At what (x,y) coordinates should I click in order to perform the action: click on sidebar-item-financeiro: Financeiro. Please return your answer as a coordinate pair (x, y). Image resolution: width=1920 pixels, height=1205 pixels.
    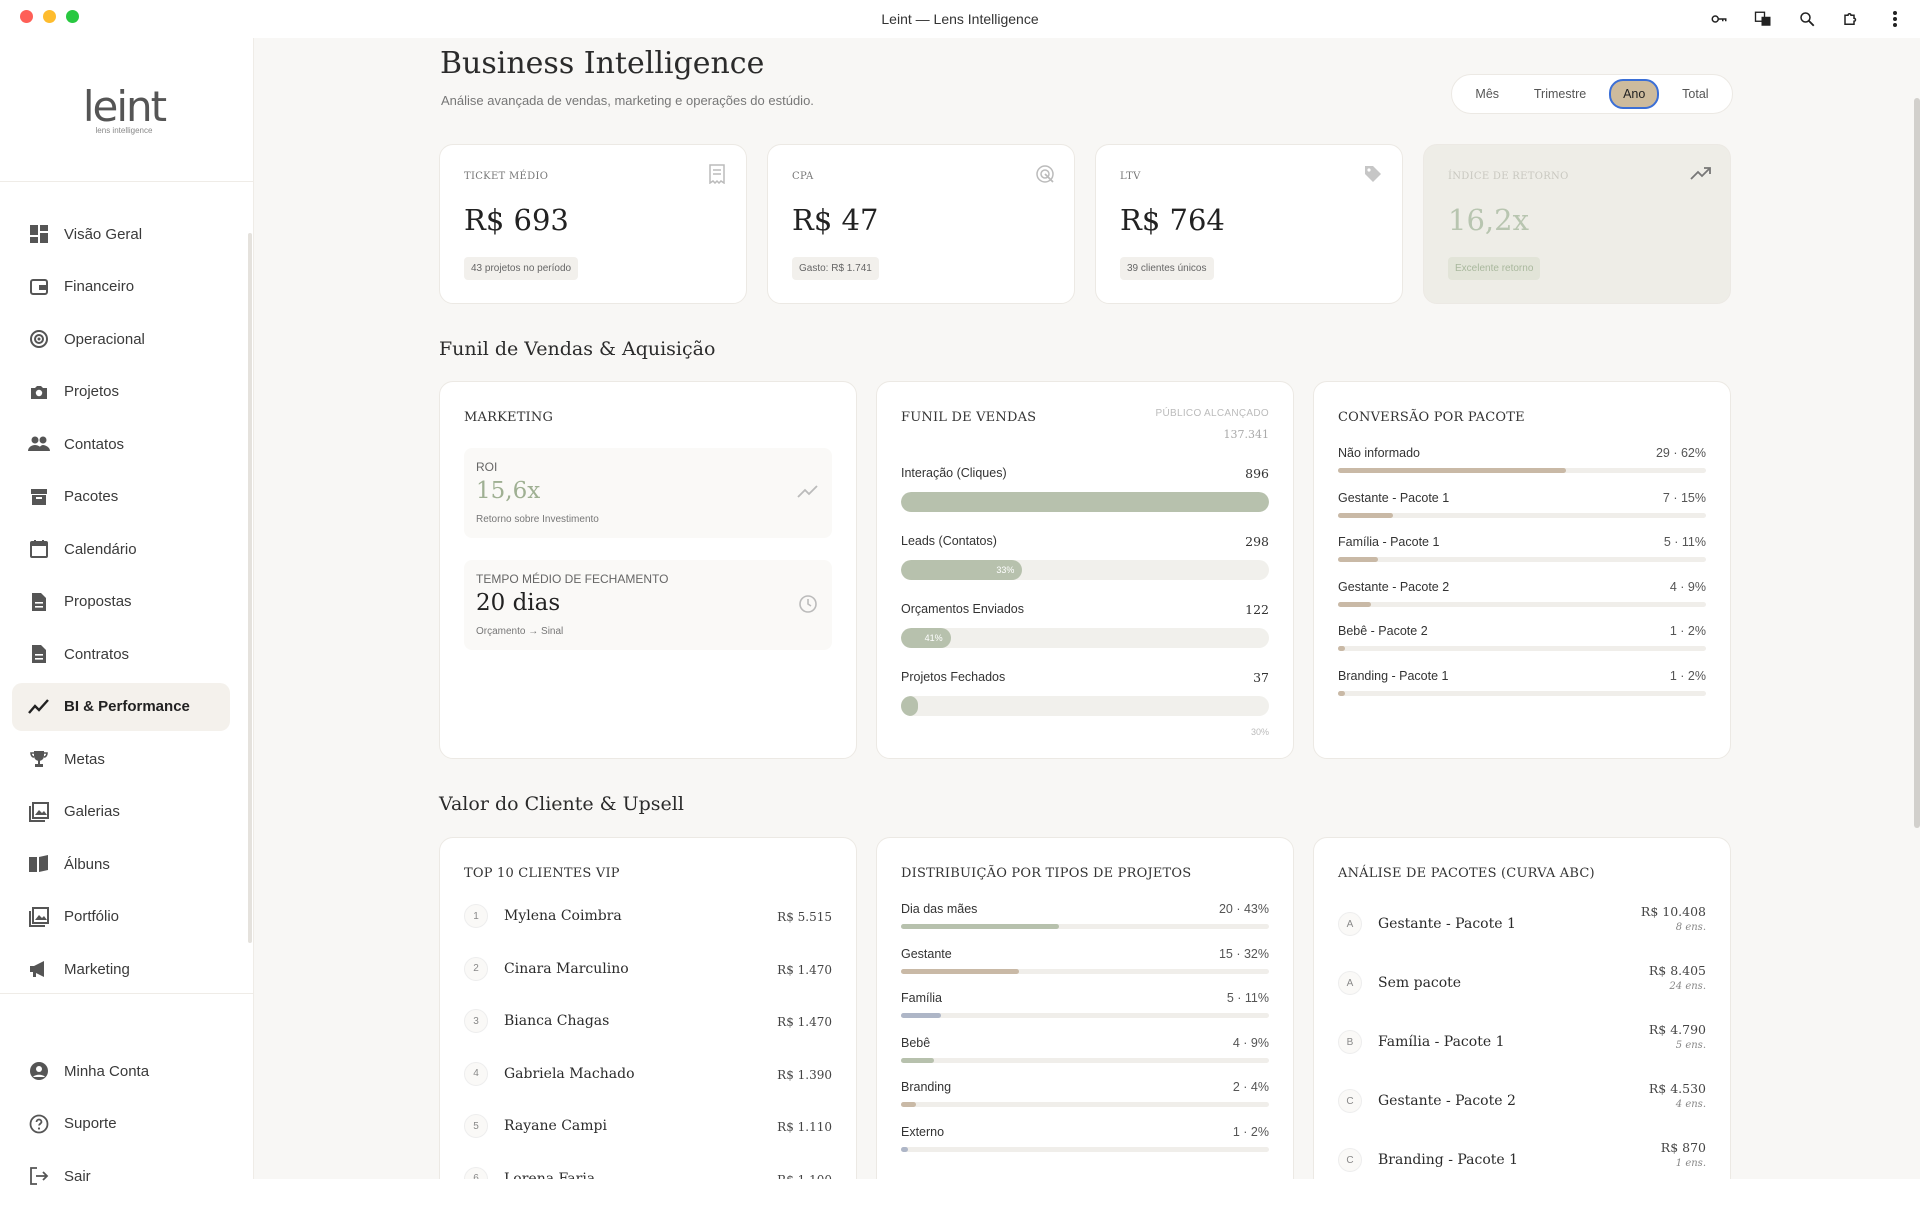
    Looking at the image, I should click on (121, 287).